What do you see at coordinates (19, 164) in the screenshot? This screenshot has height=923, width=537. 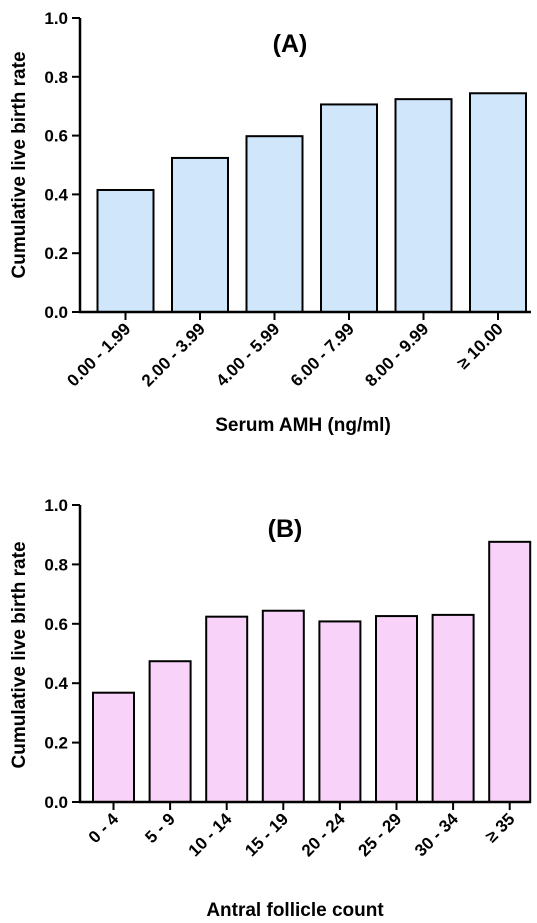 I see `y-axis-label-a: Cumulative live birth rate` at bounding box center [19, 164].